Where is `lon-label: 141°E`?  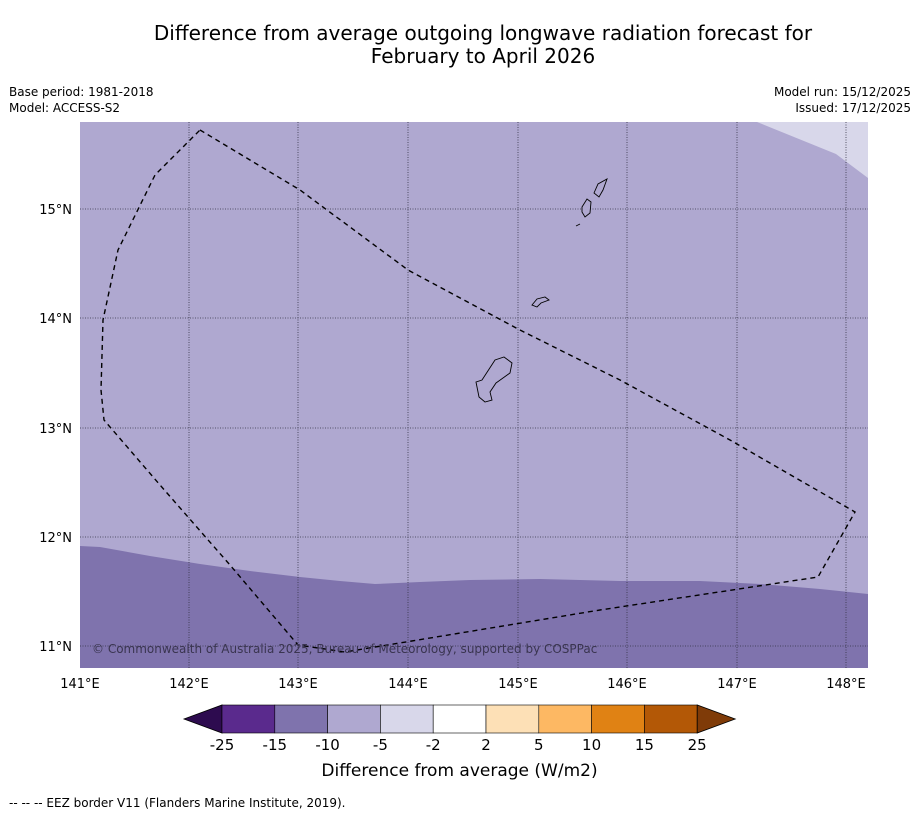
lon-label: 141°E is located at coordinates (80, 684).